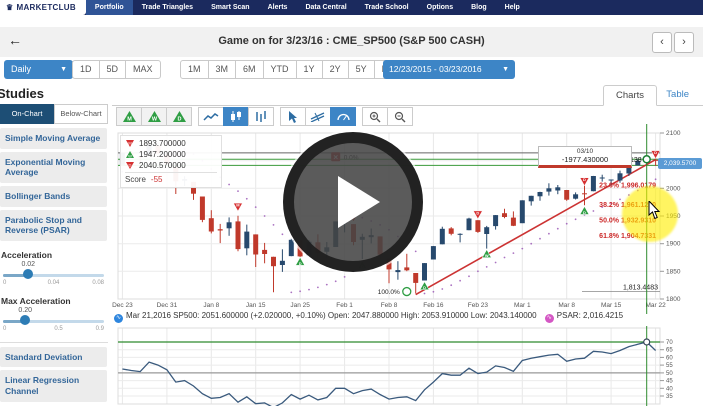 This screenshot has height=406, width=703. I want to click on date-range-dropdown: 12/23/2015 - 03/23/2016 ▼, so click(449, 69).